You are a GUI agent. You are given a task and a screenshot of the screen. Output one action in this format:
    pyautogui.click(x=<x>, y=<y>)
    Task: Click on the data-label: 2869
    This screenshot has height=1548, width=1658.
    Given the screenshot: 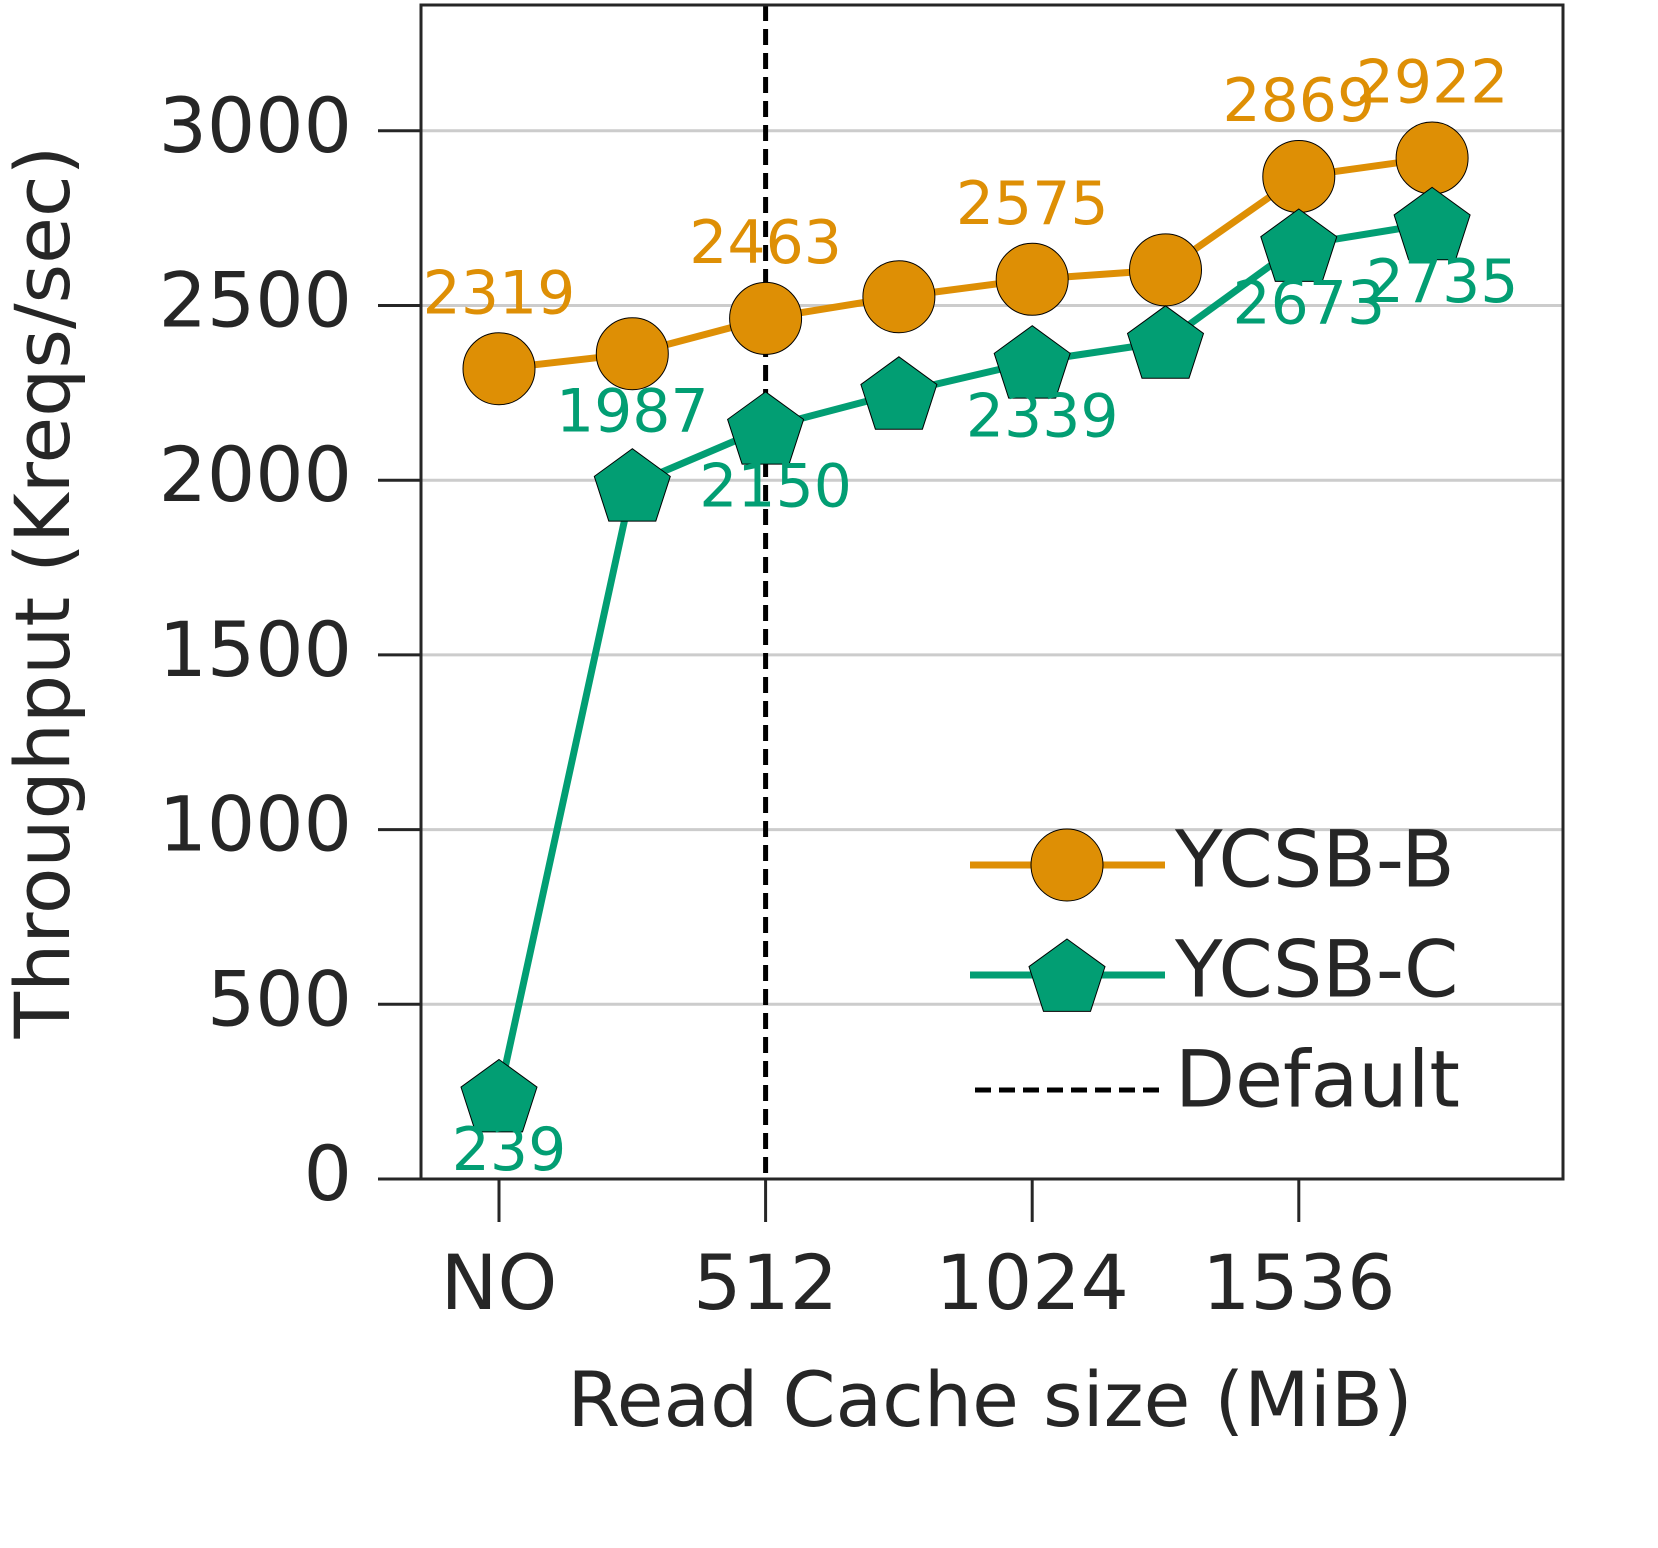 What is the action you would take?
    pyautogui.click(x=1298, y=101)
    